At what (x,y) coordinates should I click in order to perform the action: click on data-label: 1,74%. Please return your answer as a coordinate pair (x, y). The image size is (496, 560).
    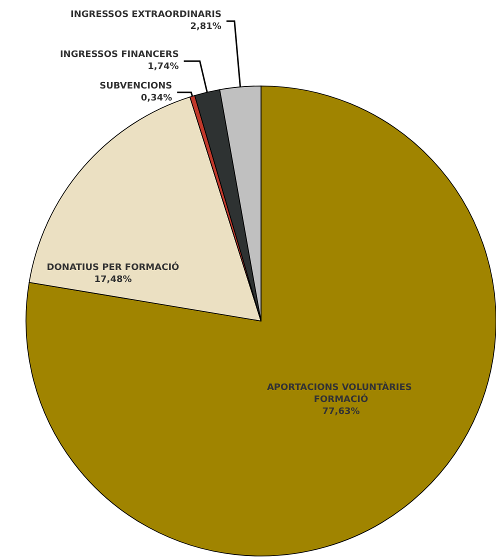
    Looking at the image, I should click on (163, 67).